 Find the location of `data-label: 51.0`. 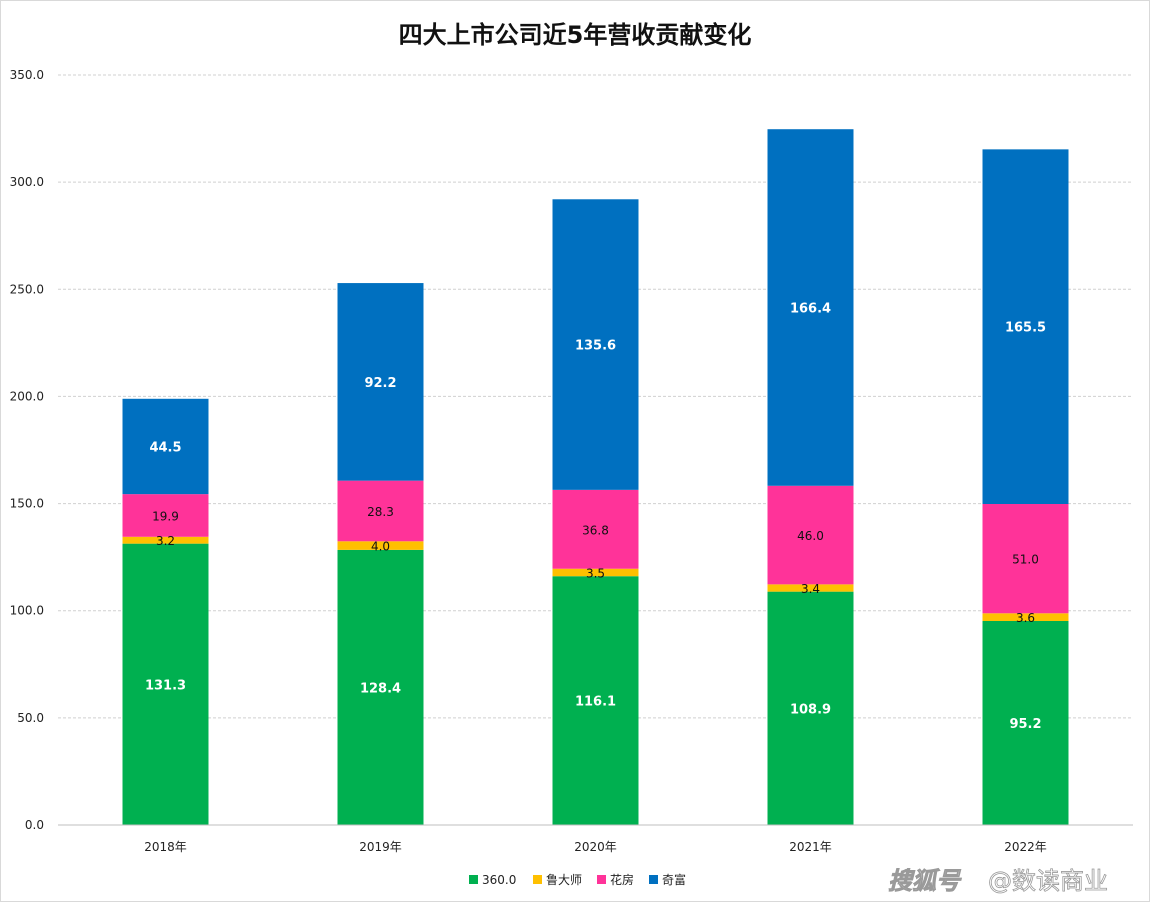

data-label: 51.0 is located at coordinates (1025, 560).